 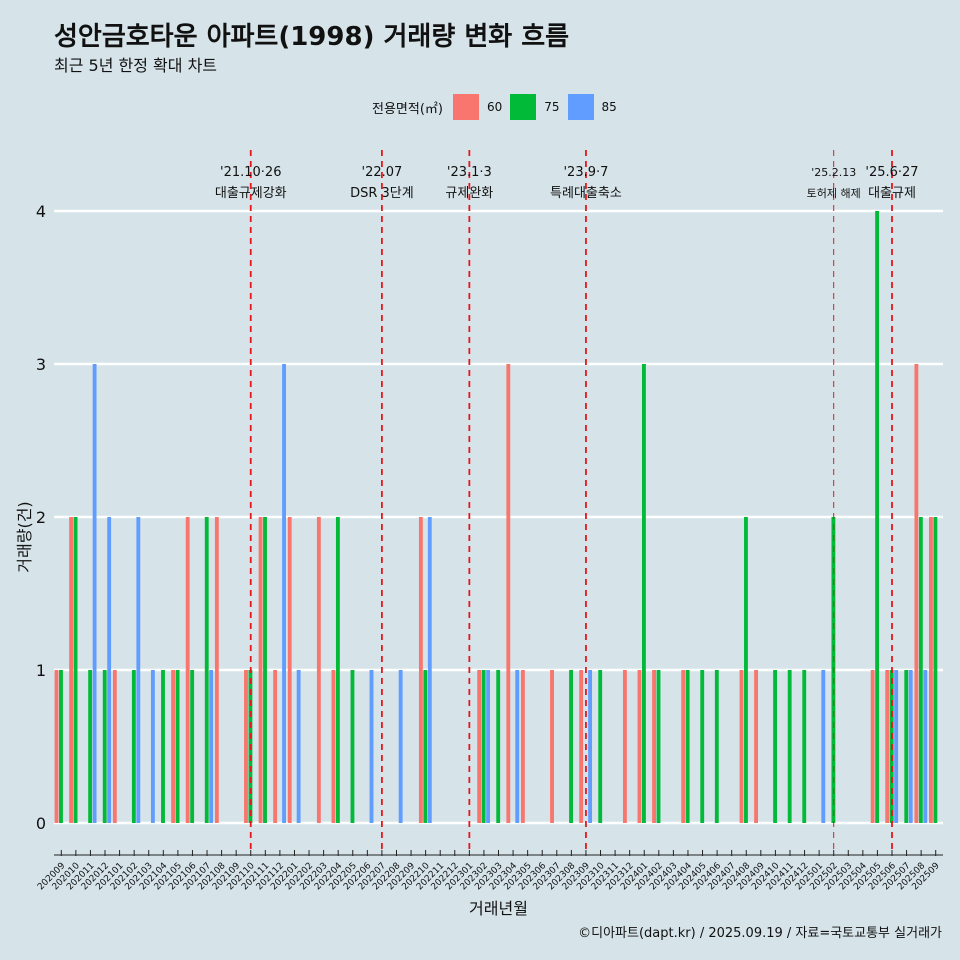 I want to click on y-tick-label: 4, so click(x=41, y=211).